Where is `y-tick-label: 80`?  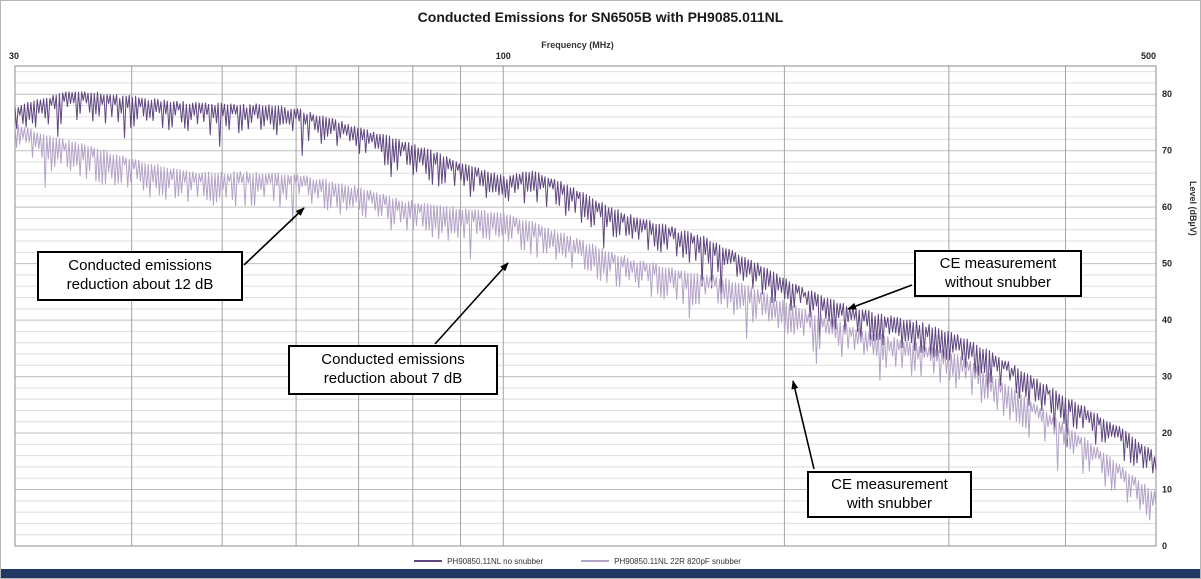 y-tick-label: 80 is located at coordinates (1167, 94).